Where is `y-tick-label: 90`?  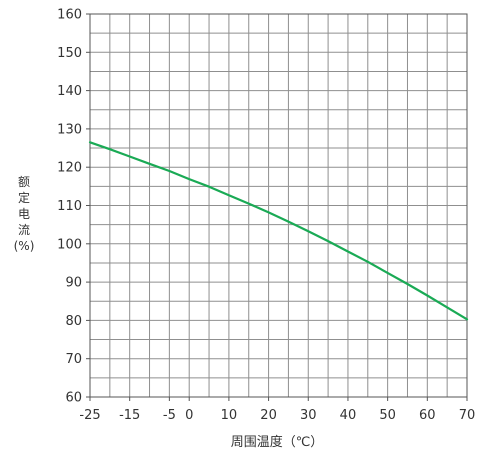
y-tick-label: 90 is located at coordinates (73, 283).